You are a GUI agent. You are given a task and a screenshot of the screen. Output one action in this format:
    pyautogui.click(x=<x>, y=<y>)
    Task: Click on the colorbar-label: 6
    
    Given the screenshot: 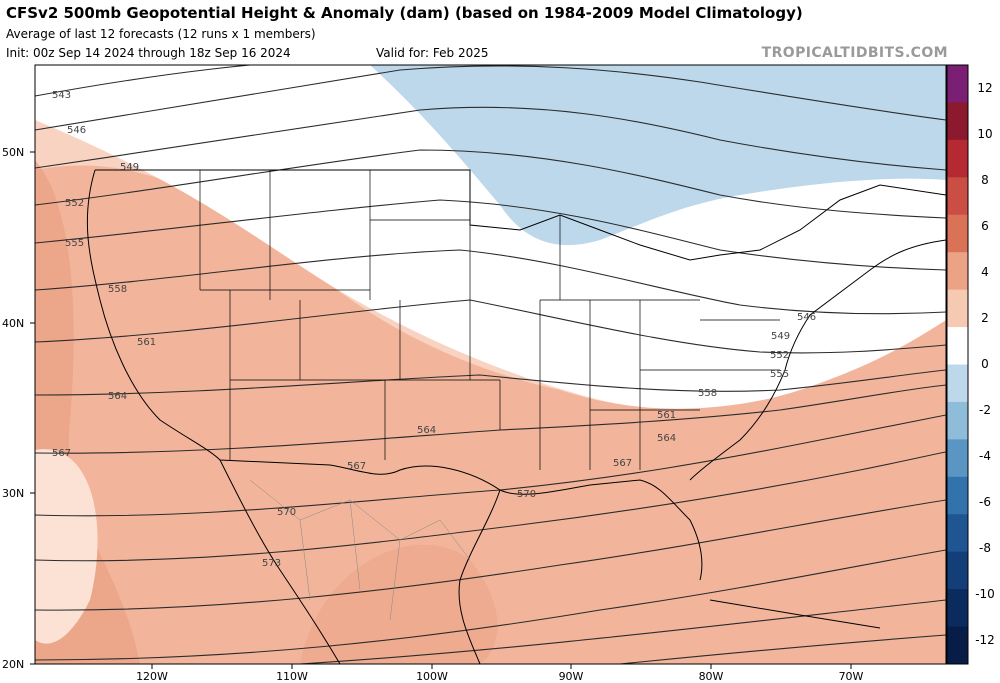 What is the action you would take?
    pyautogui.click(x=985, y=226)
    